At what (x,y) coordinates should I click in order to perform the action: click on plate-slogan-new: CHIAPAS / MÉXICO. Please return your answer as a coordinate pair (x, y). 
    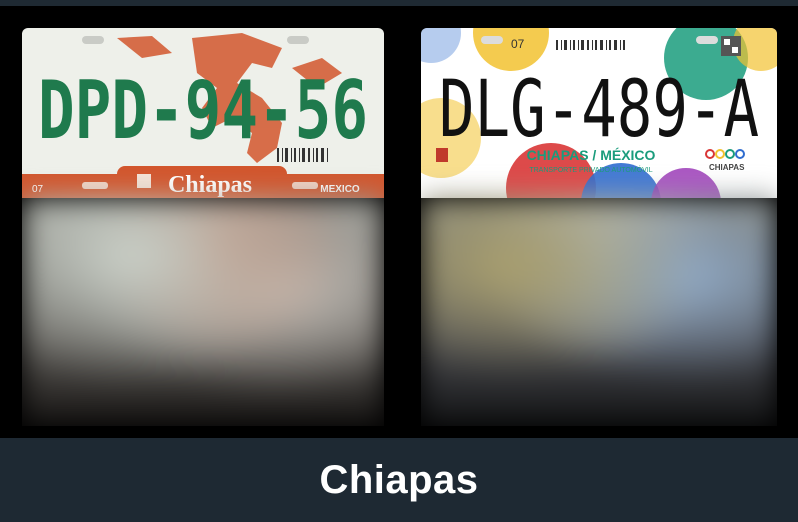
    Looking at the image, I should click on (591, 155).